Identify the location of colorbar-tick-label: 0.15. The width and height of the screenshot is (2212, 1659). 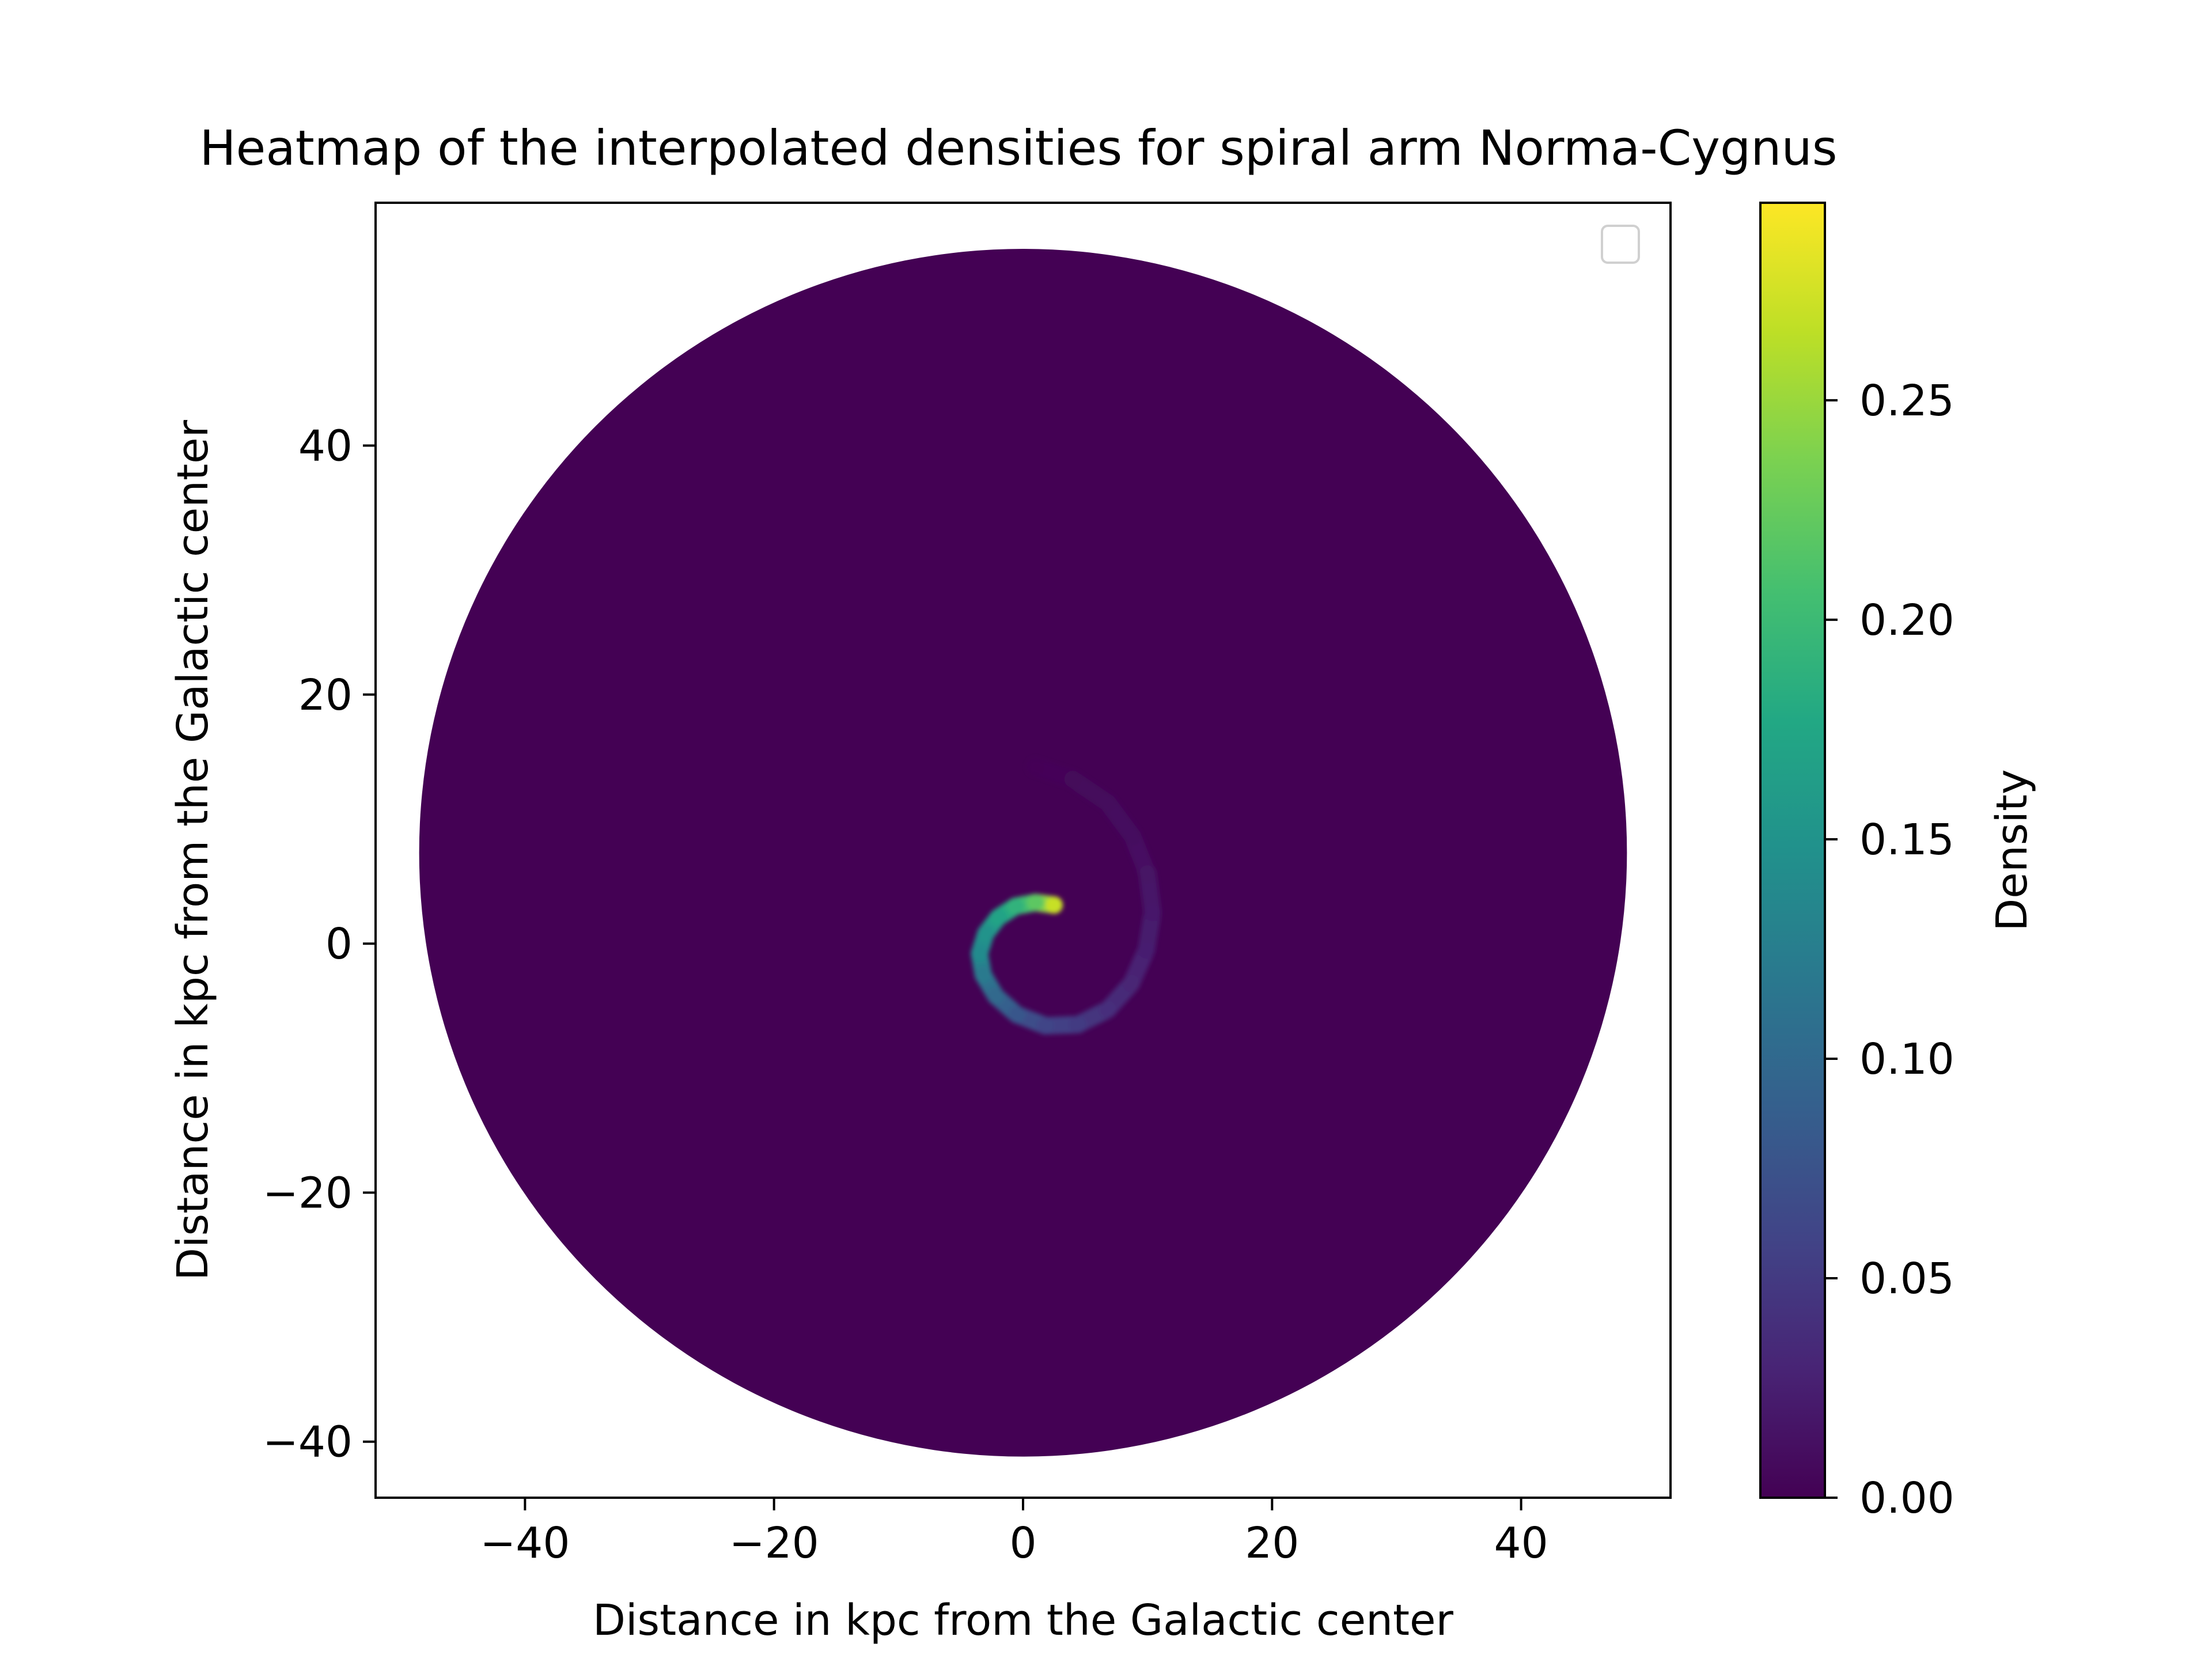
(1907, 840).